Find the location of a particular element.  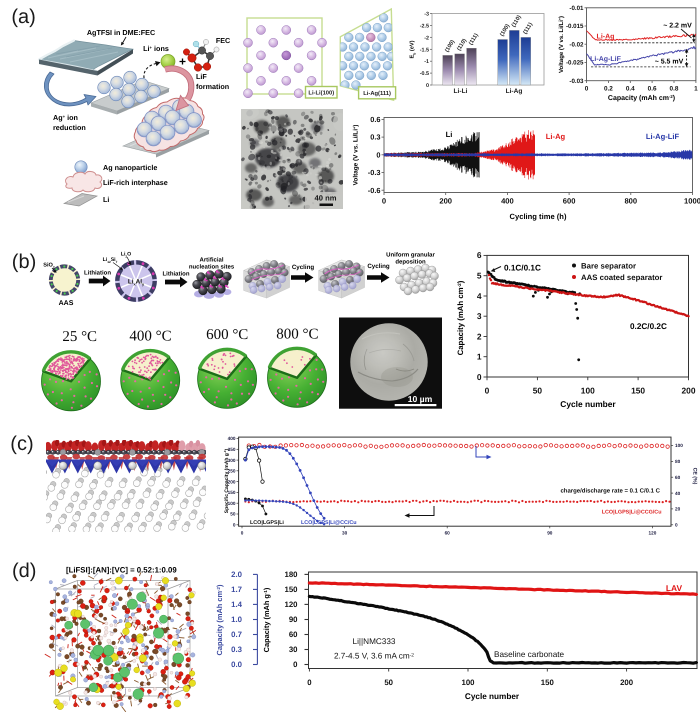

svg-text: 350 is located at coordinates (232, 449).